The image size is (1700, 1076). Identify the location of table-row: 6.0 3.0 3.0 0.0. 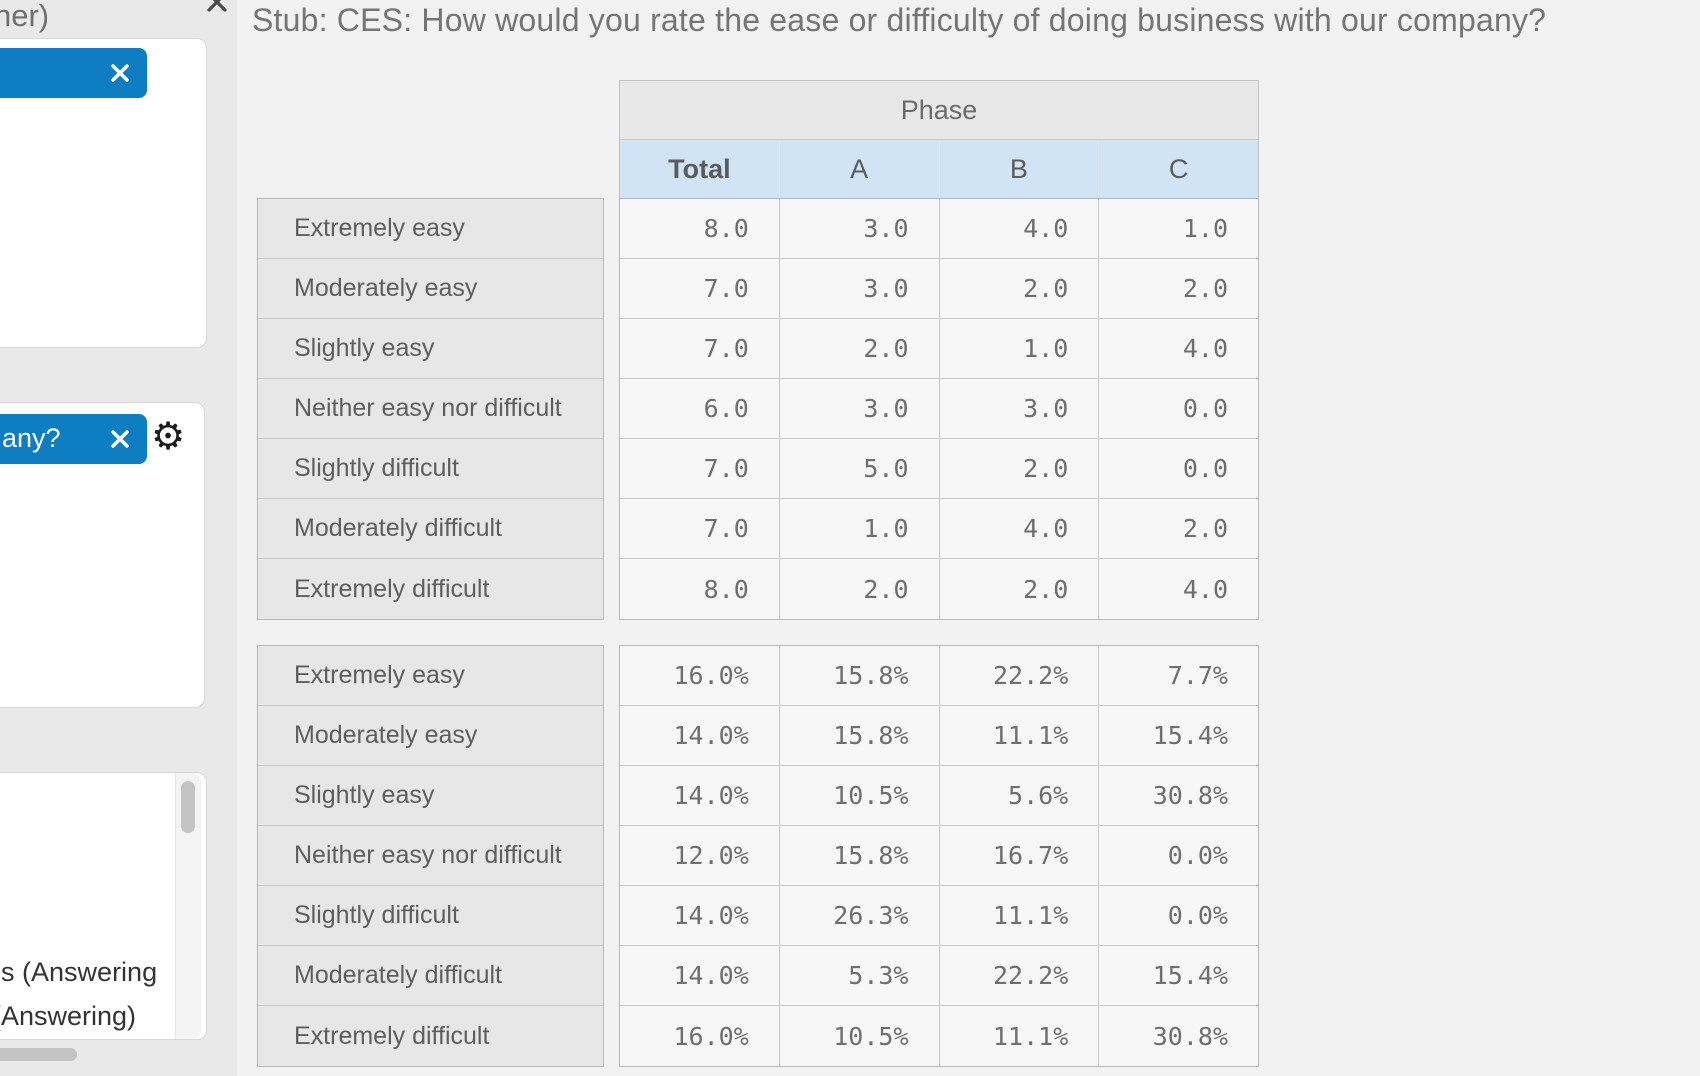
(939, 409).